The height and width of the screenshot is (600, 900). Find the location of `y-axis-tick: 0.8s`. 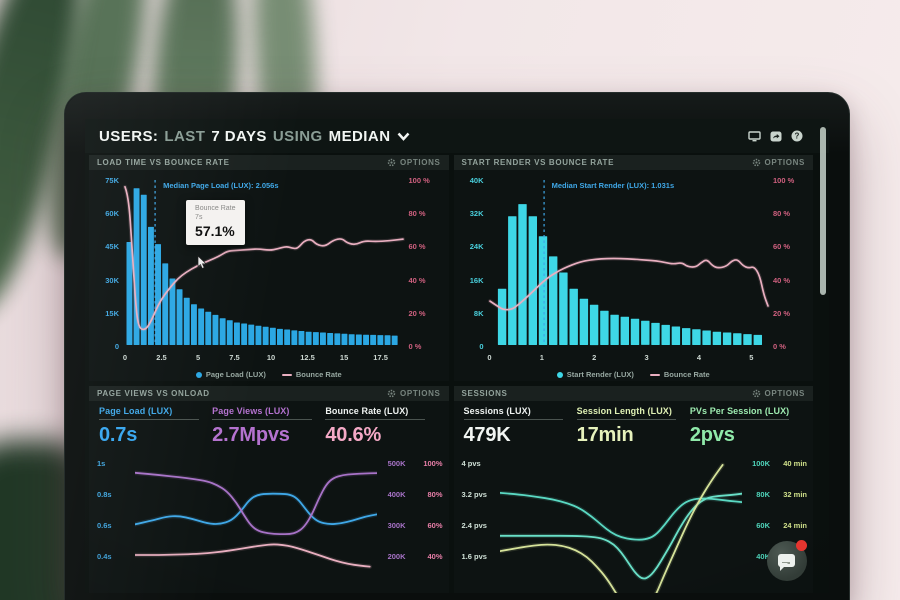

y-axis-tick: 0.8s is located at coordinates (104, 494).